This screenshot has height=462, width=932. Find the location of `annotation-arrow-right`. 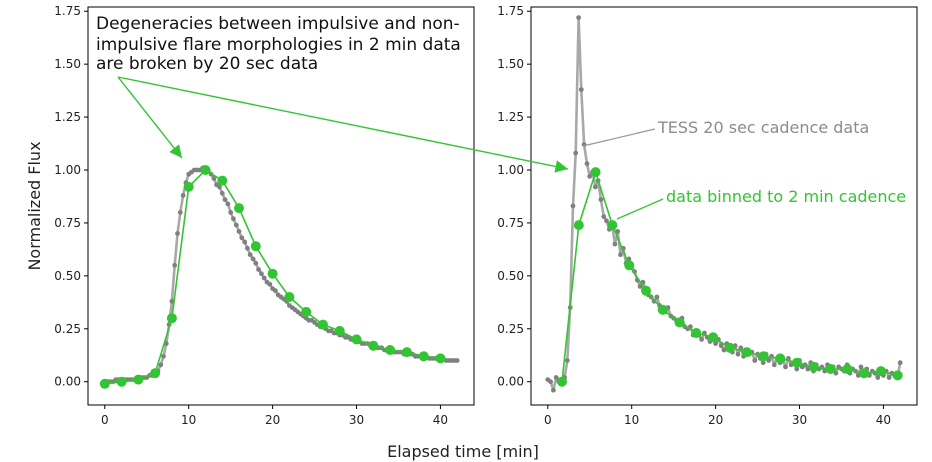

annotation-arrow-right is located at coordinates (343, 124).